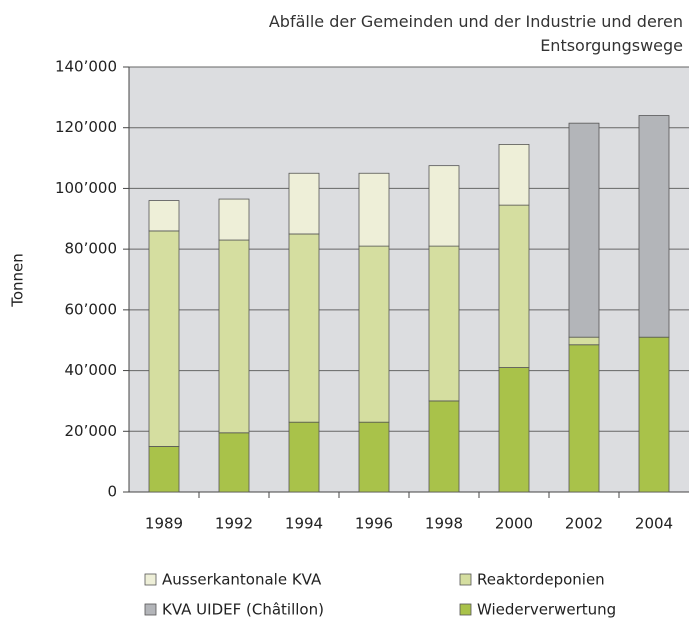 The image size is (689, 628). What do you see at coordinates (91, 249) in the screenshot?
I see `y-tick-label: 80’000` at bounding box center [91, 249].